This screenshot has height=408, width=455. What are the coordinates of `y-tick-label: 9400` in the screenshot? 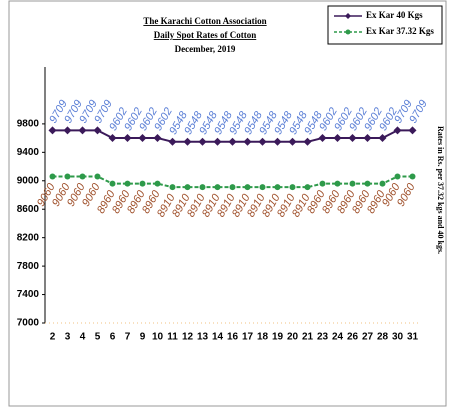 It's located at (28, 152).